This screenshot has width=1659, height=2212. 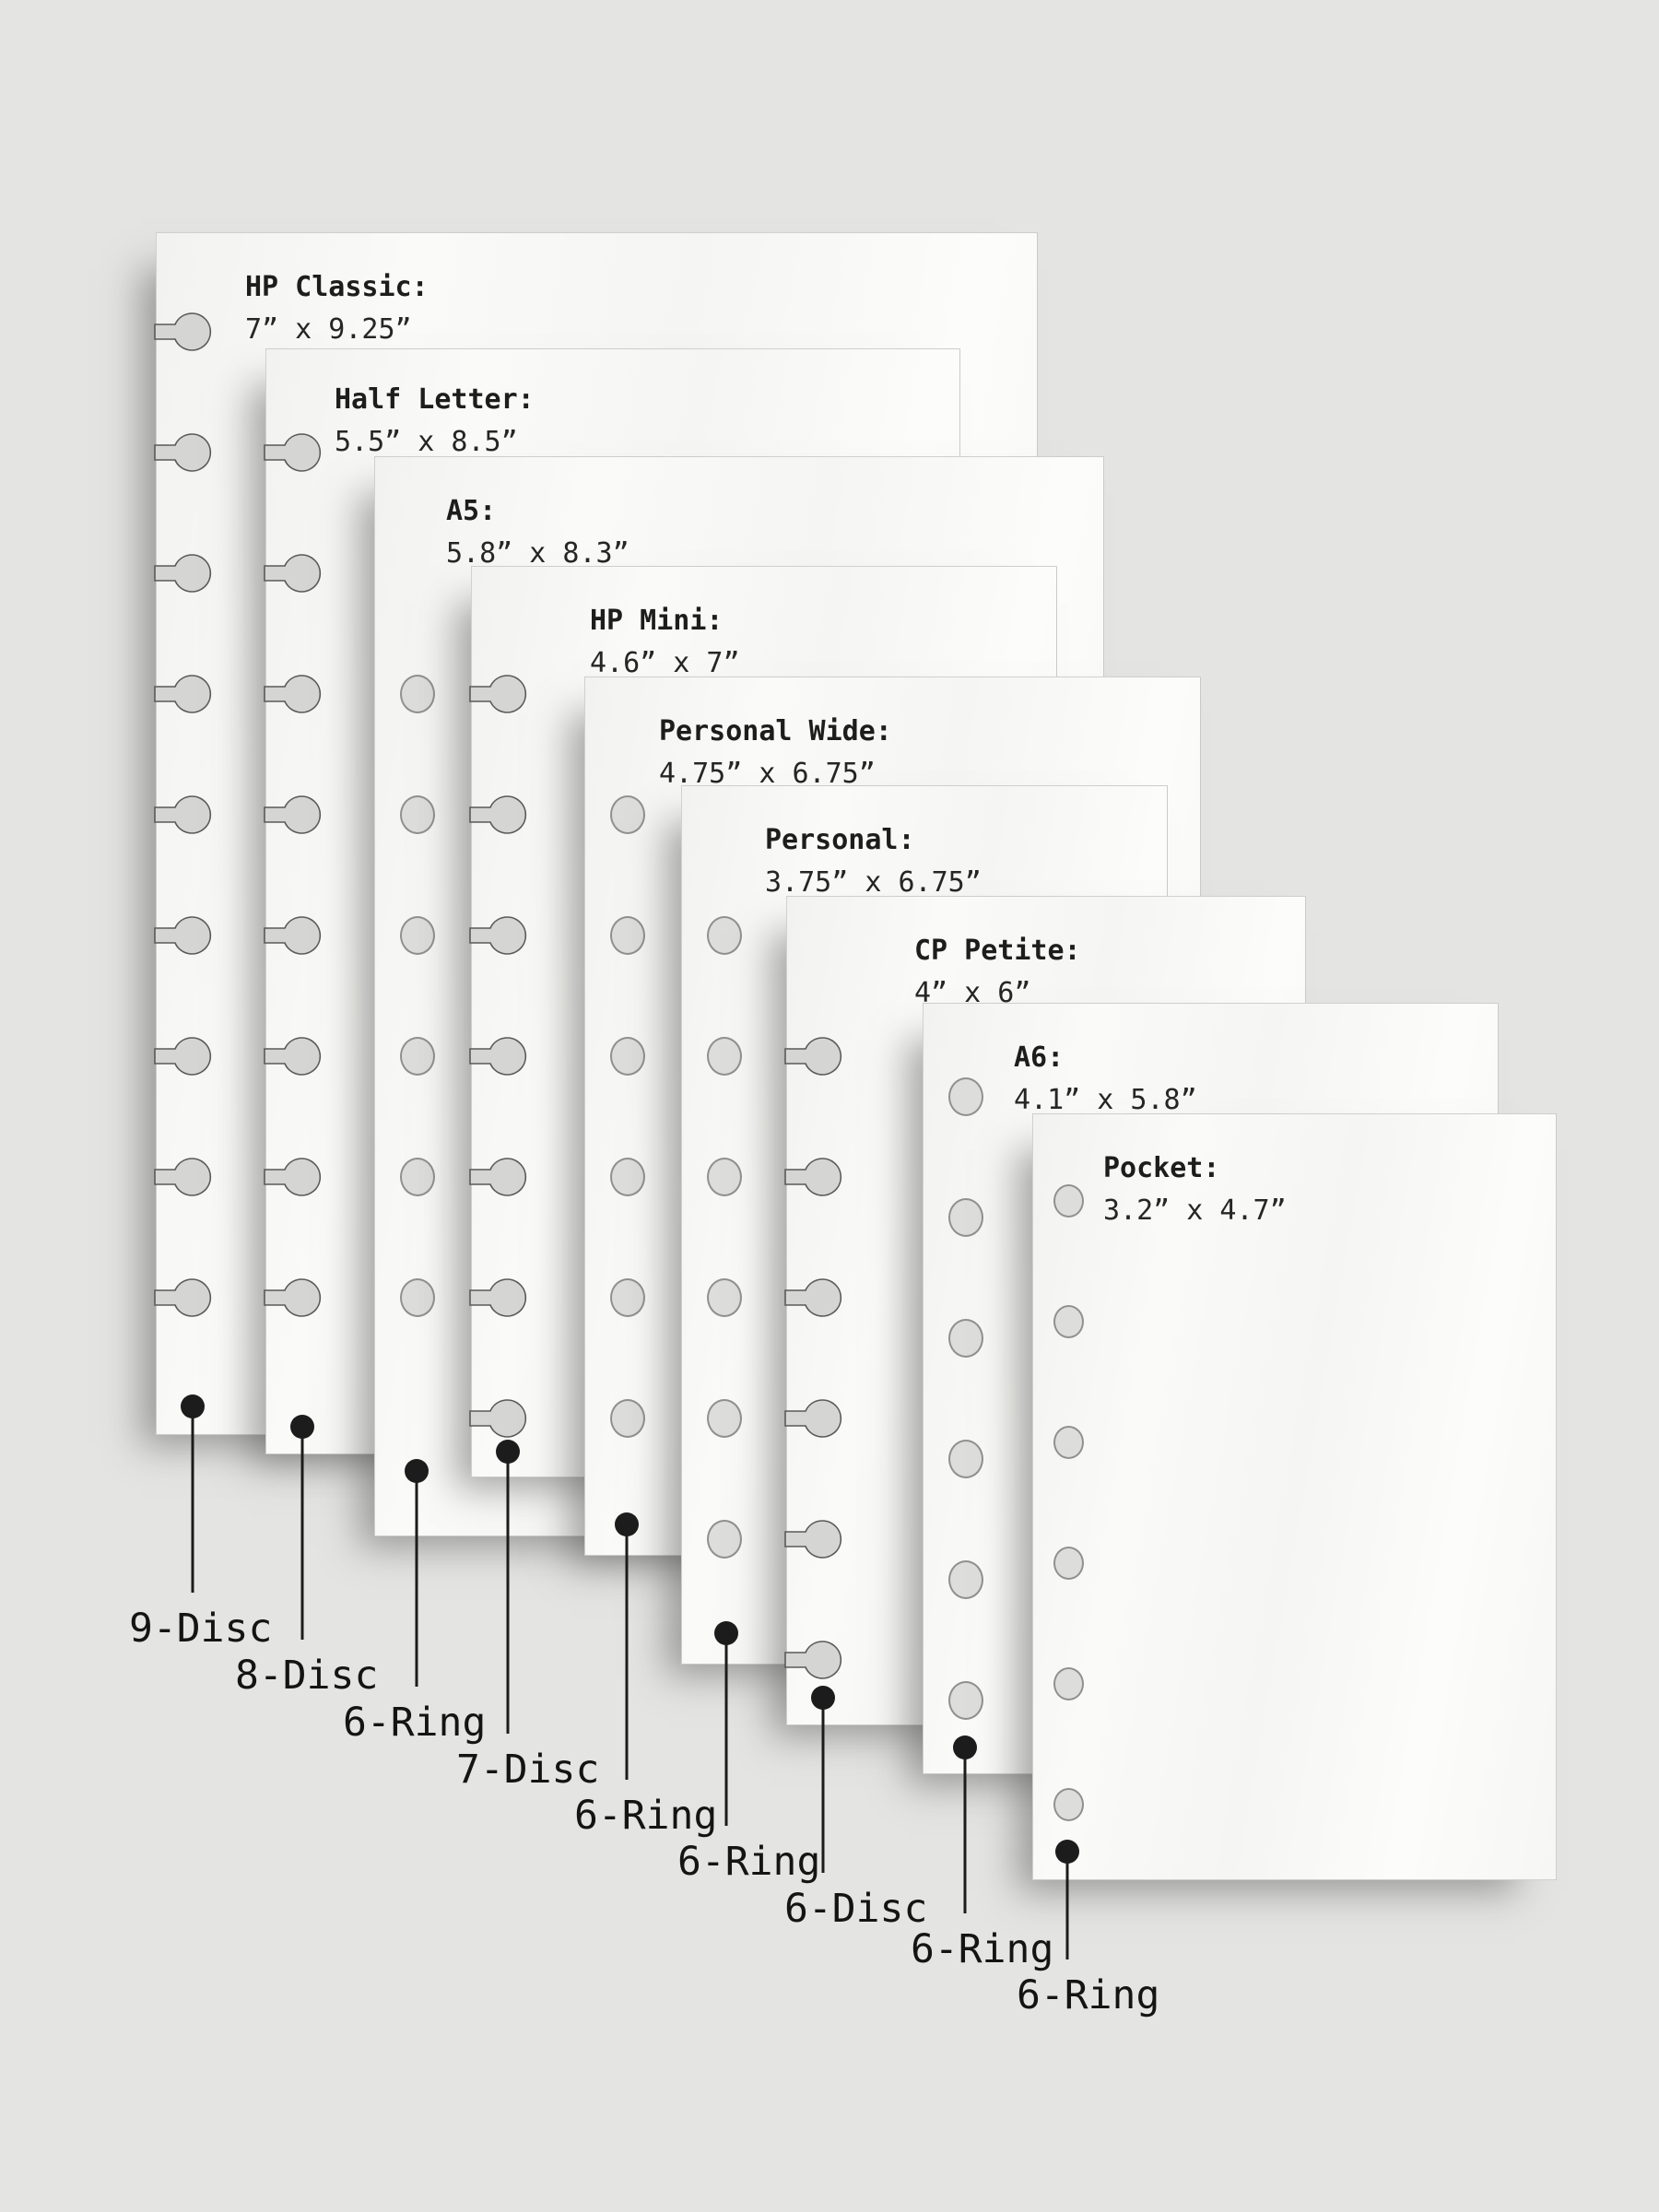 I want to click on sheet-label: HP Classic: 7” x 9.25”, so click(x=337, y=308).